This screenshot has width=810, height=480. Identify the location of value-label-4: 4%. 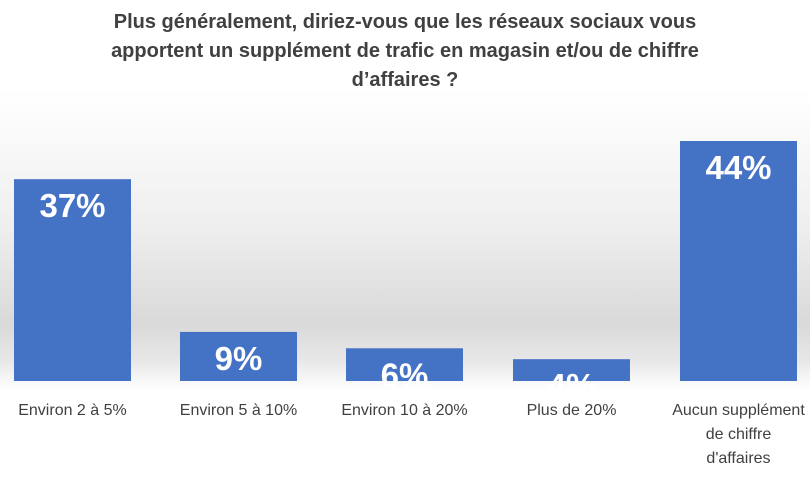
(572, 385).